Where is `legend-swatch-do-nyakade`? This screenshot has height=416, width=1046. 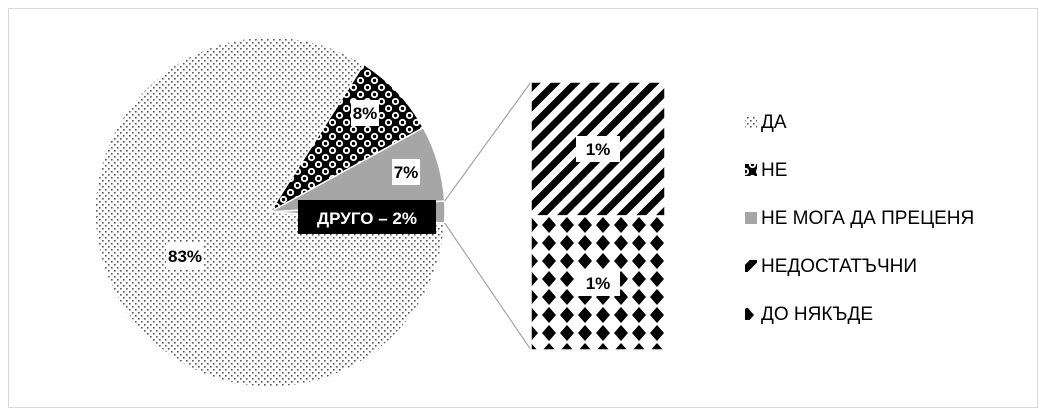
legend-swatch-do-nyakade is located at coordinates (751, 314).